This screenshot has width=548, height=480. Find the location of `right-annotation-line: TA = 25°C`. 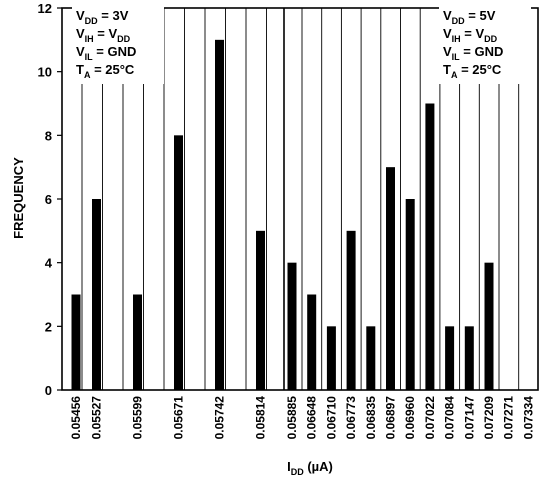

right-annotation-line: TA = 25°C is located at coordinates (472, 71).